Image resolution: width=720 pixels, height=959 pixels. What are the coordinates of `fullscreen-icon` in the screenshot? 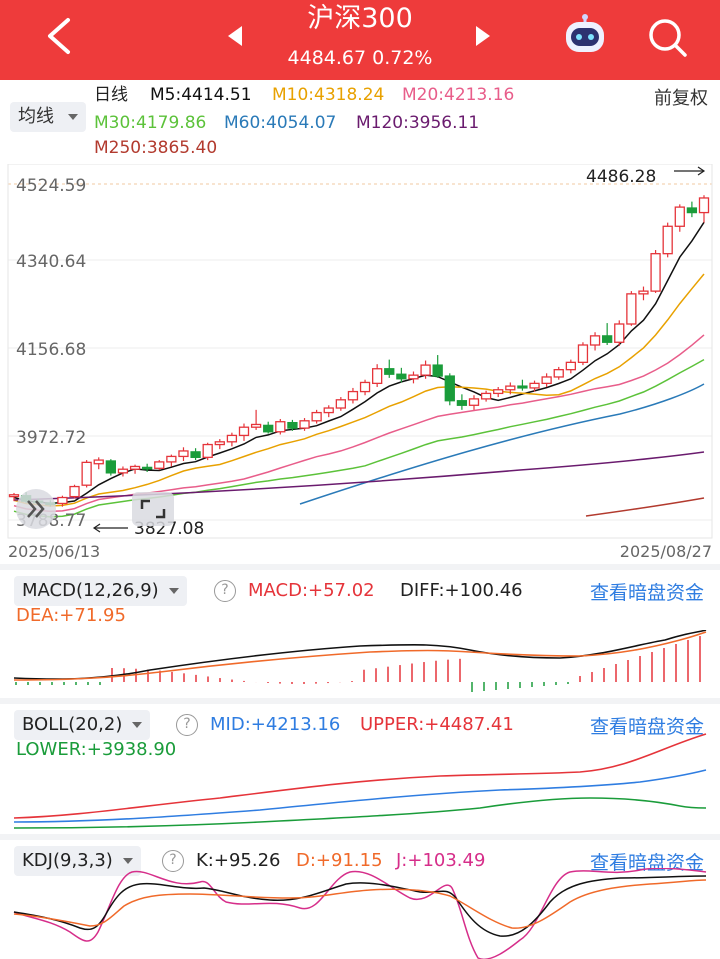 It's located at (153, 509).